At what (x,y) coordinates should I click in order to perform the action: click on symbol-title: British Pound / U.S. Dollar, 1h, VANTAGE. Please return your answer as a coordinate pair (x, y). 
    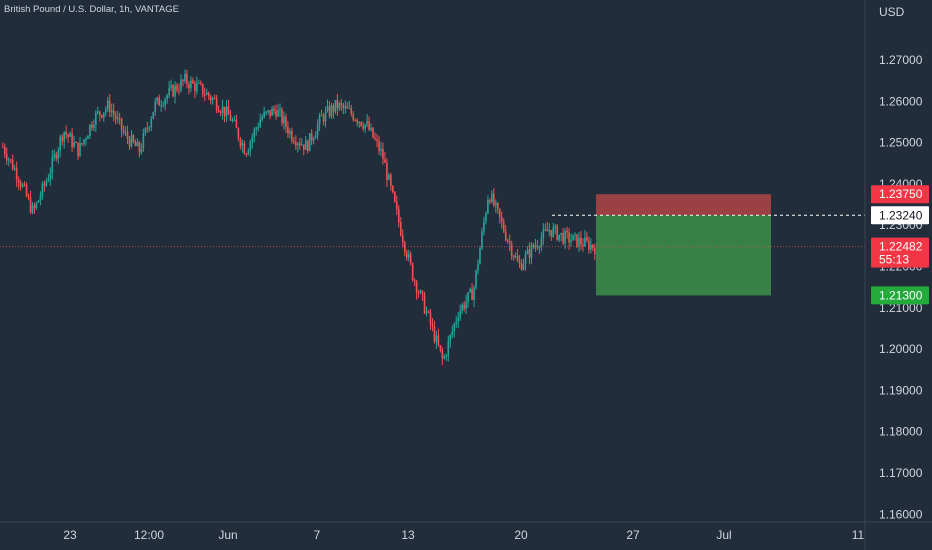
    Looking at the image, I should click on (91, 9).